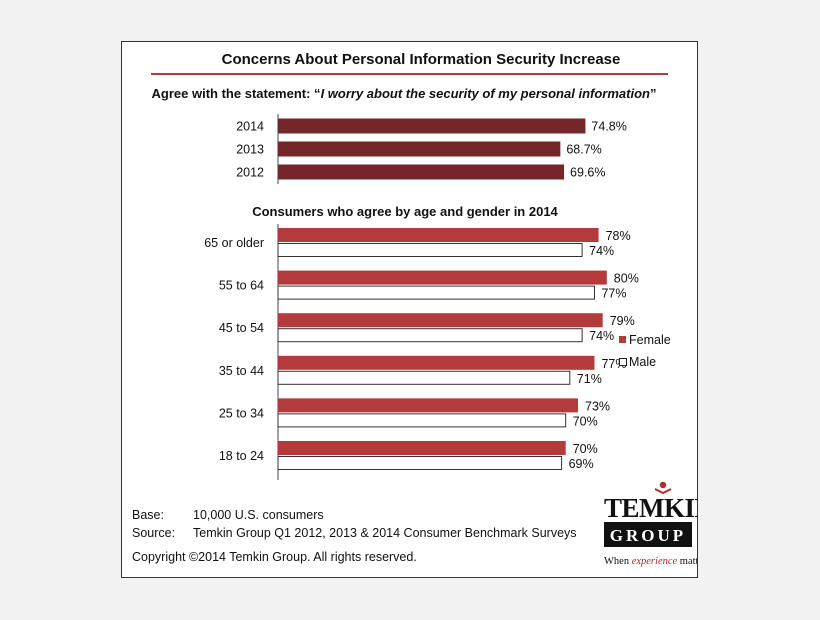 This screenshot has width=820, height=620. What do you see at coordinates (622, 321) in the screenshot?
I see `female-value-label: 79%` at bounding box center [622, 321].